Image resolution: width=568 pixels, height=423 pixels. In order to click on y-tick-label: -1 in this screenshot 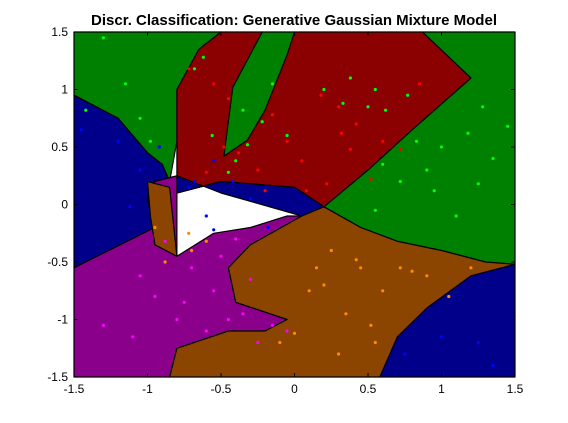, I will do `click(62, 320)`.